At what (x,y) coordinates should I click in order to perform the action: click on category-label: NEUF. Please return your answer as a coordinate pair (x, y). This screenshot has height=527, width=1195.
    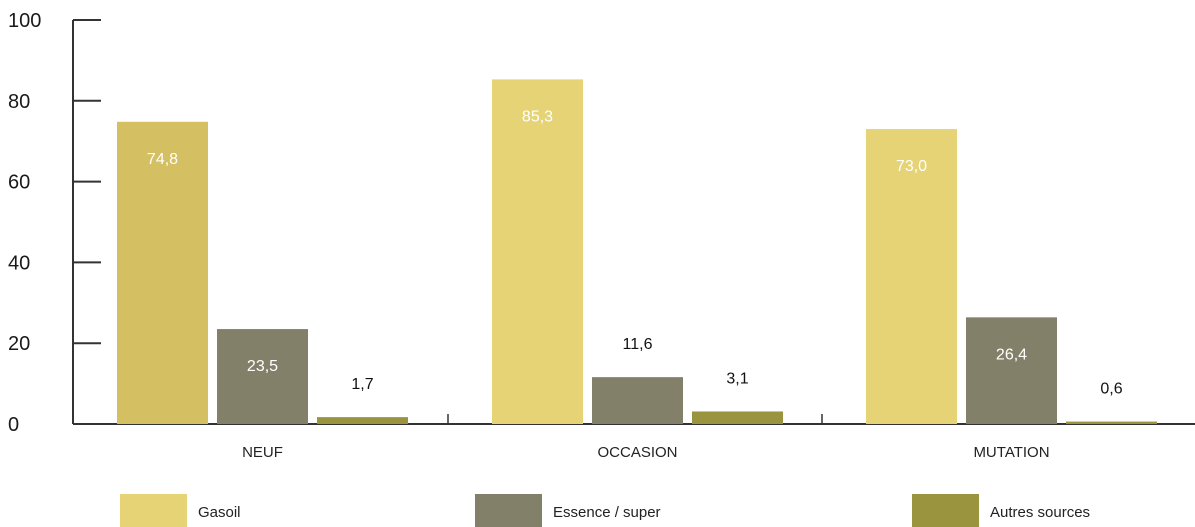
    Looking at the image, I should click on (262, 452).